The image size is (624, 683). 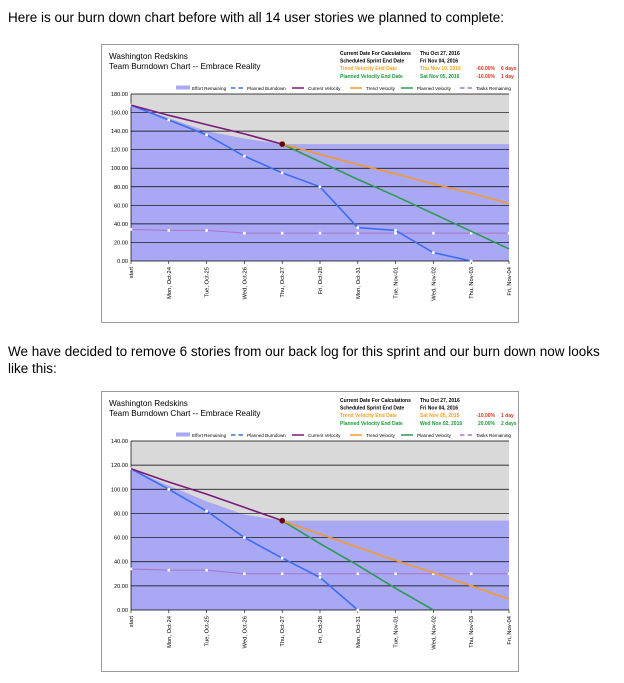 What do you see at coordinates (507, 416) in the screenshot?
I see `c1-info-days: 1 day` at bounding box center [507, 416].